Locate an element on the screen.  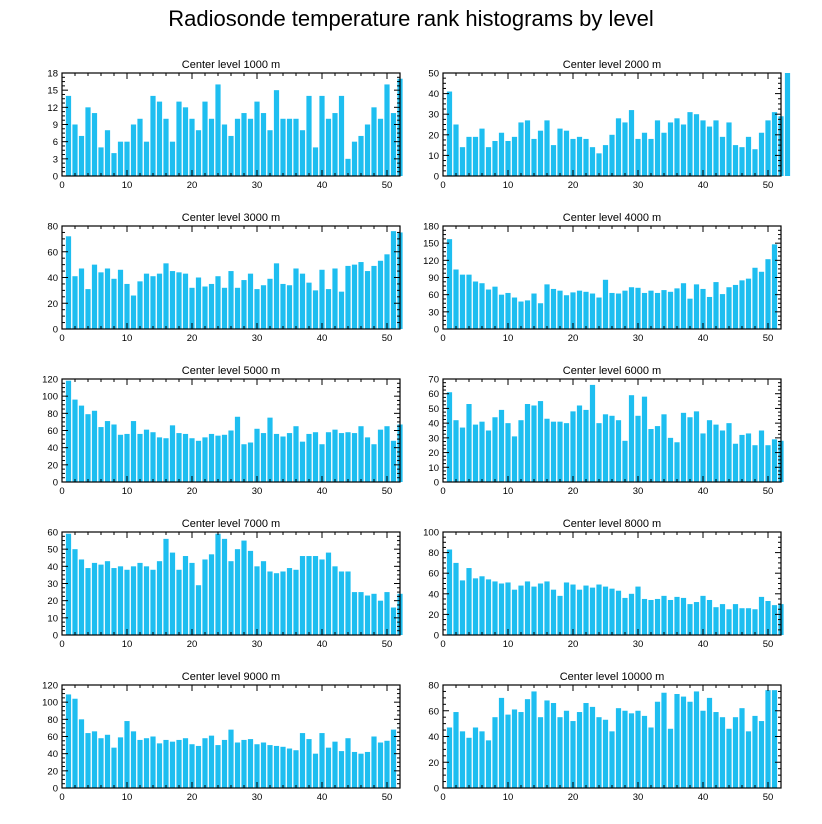
y-tick-label: 80 is located at coordinates (52, 414).